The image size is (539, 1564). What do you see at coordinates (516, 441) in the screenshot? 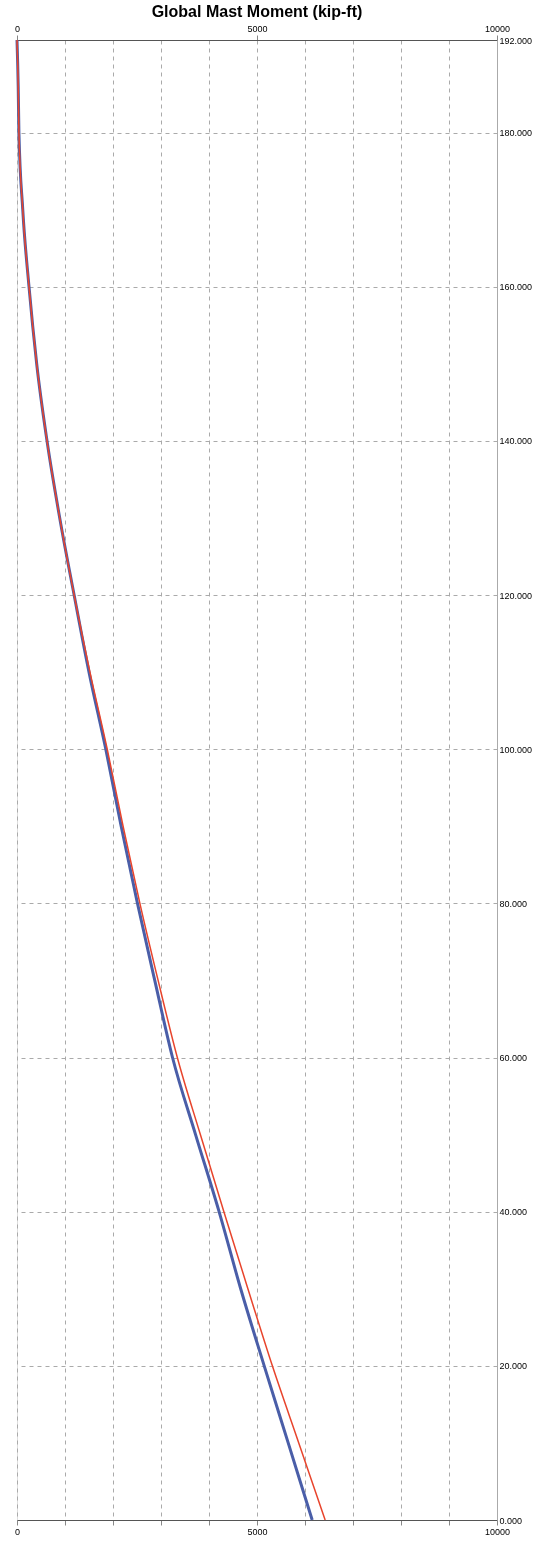
I see `y-tick-label: 140.000` at bounding box center [516, 441].